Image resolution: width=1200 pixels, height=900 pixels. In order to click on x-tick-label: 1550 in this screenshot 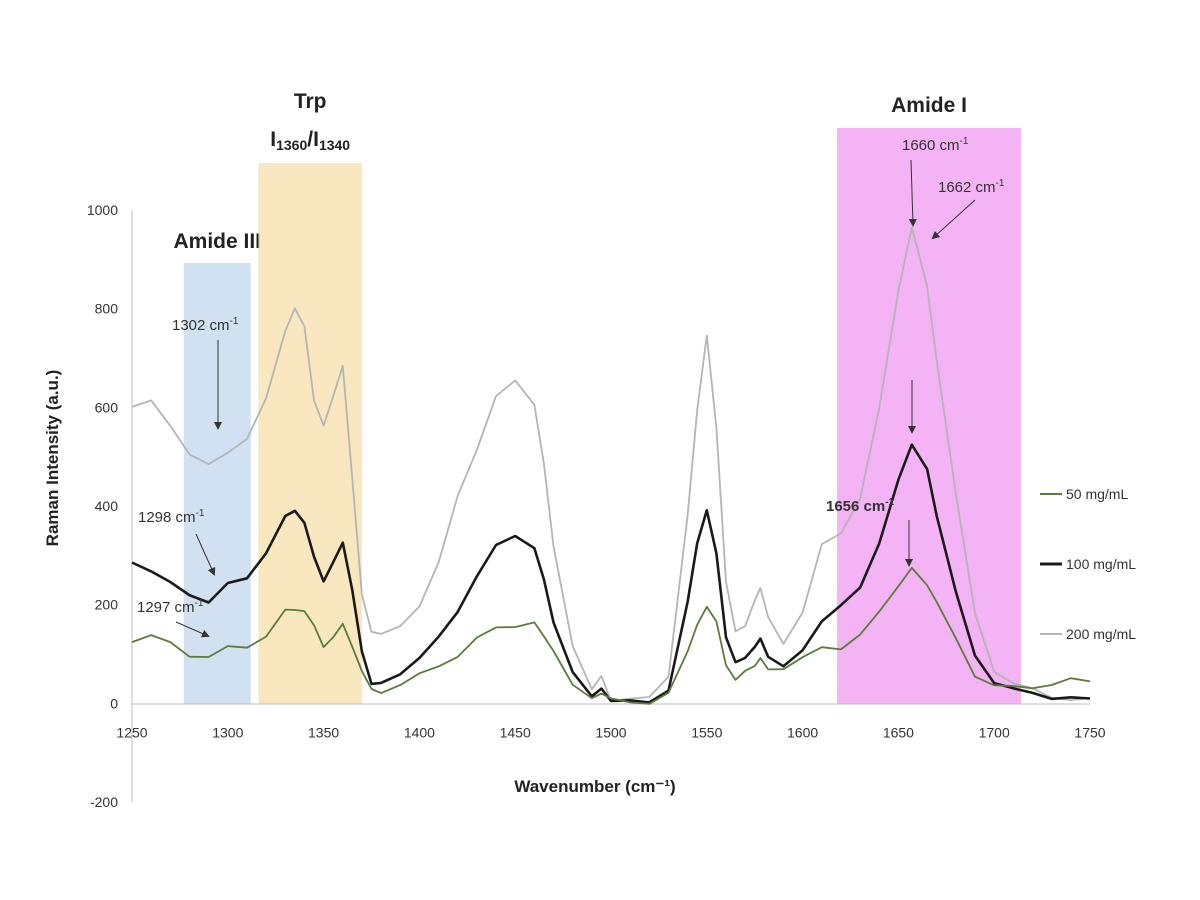, I will do `click(706, 732)`.